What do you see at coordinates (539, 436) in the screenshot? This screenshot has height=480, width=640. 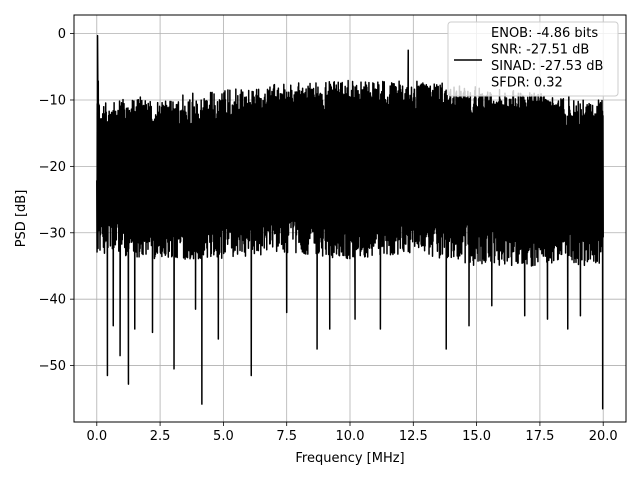 I see `x-tick-label: 17.5` at bounding box center [539, 436].